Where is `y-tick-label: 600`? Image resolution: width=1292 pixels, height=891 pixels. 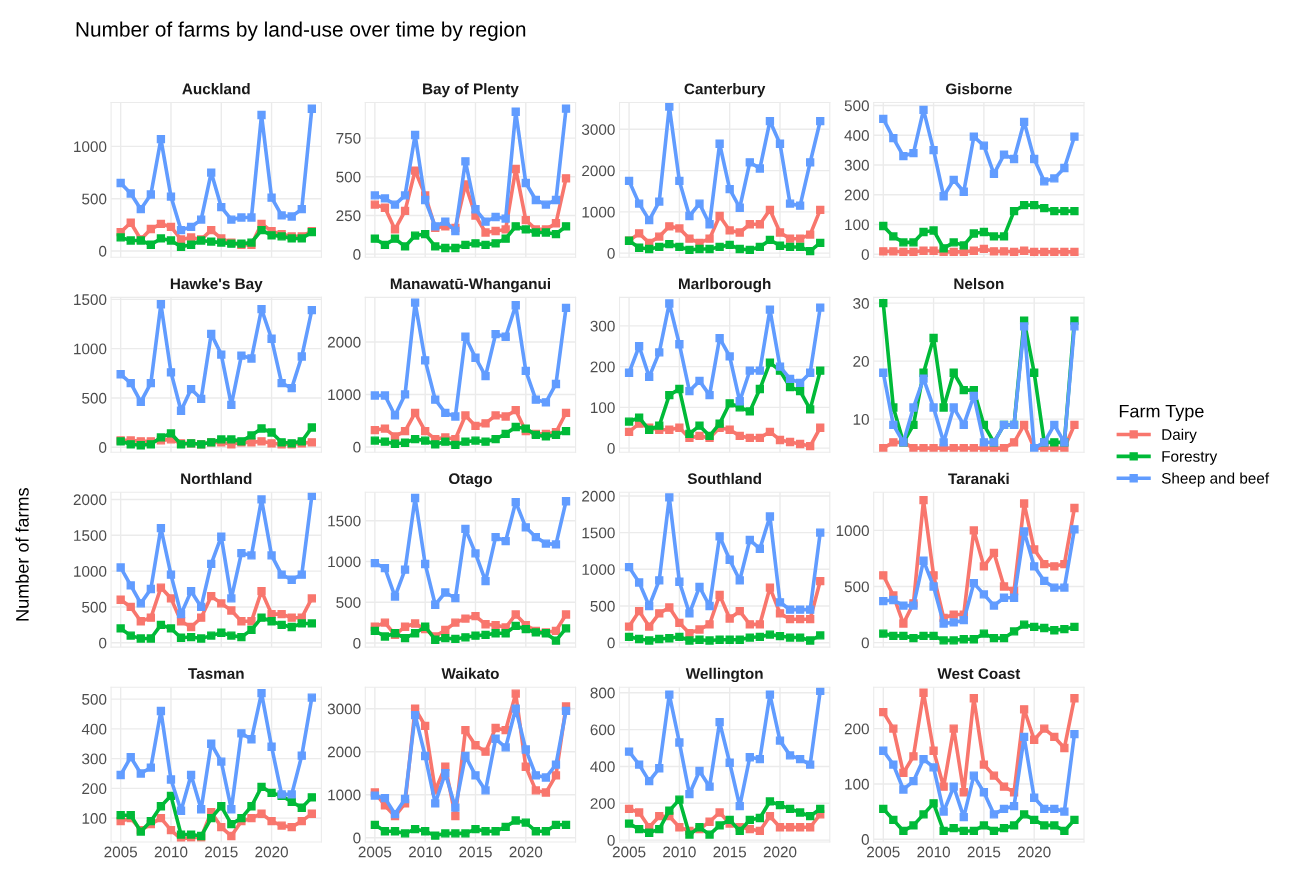 y-tick-label: 600 is located at coordinates (602, 730).